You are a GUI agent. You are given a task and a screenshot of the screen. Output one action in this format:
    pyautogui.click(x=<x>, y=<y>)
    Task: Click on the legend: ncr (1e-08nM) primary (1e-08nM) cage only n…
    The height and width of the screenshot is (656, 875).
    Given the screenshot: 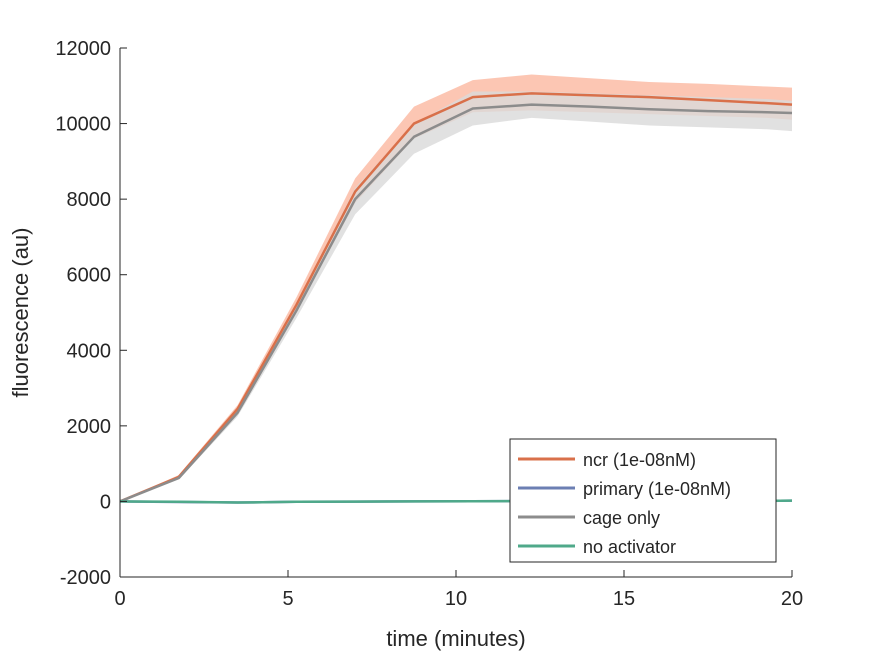 What is the action you would take?
    pyautogui.click(x=643, y=500)
    